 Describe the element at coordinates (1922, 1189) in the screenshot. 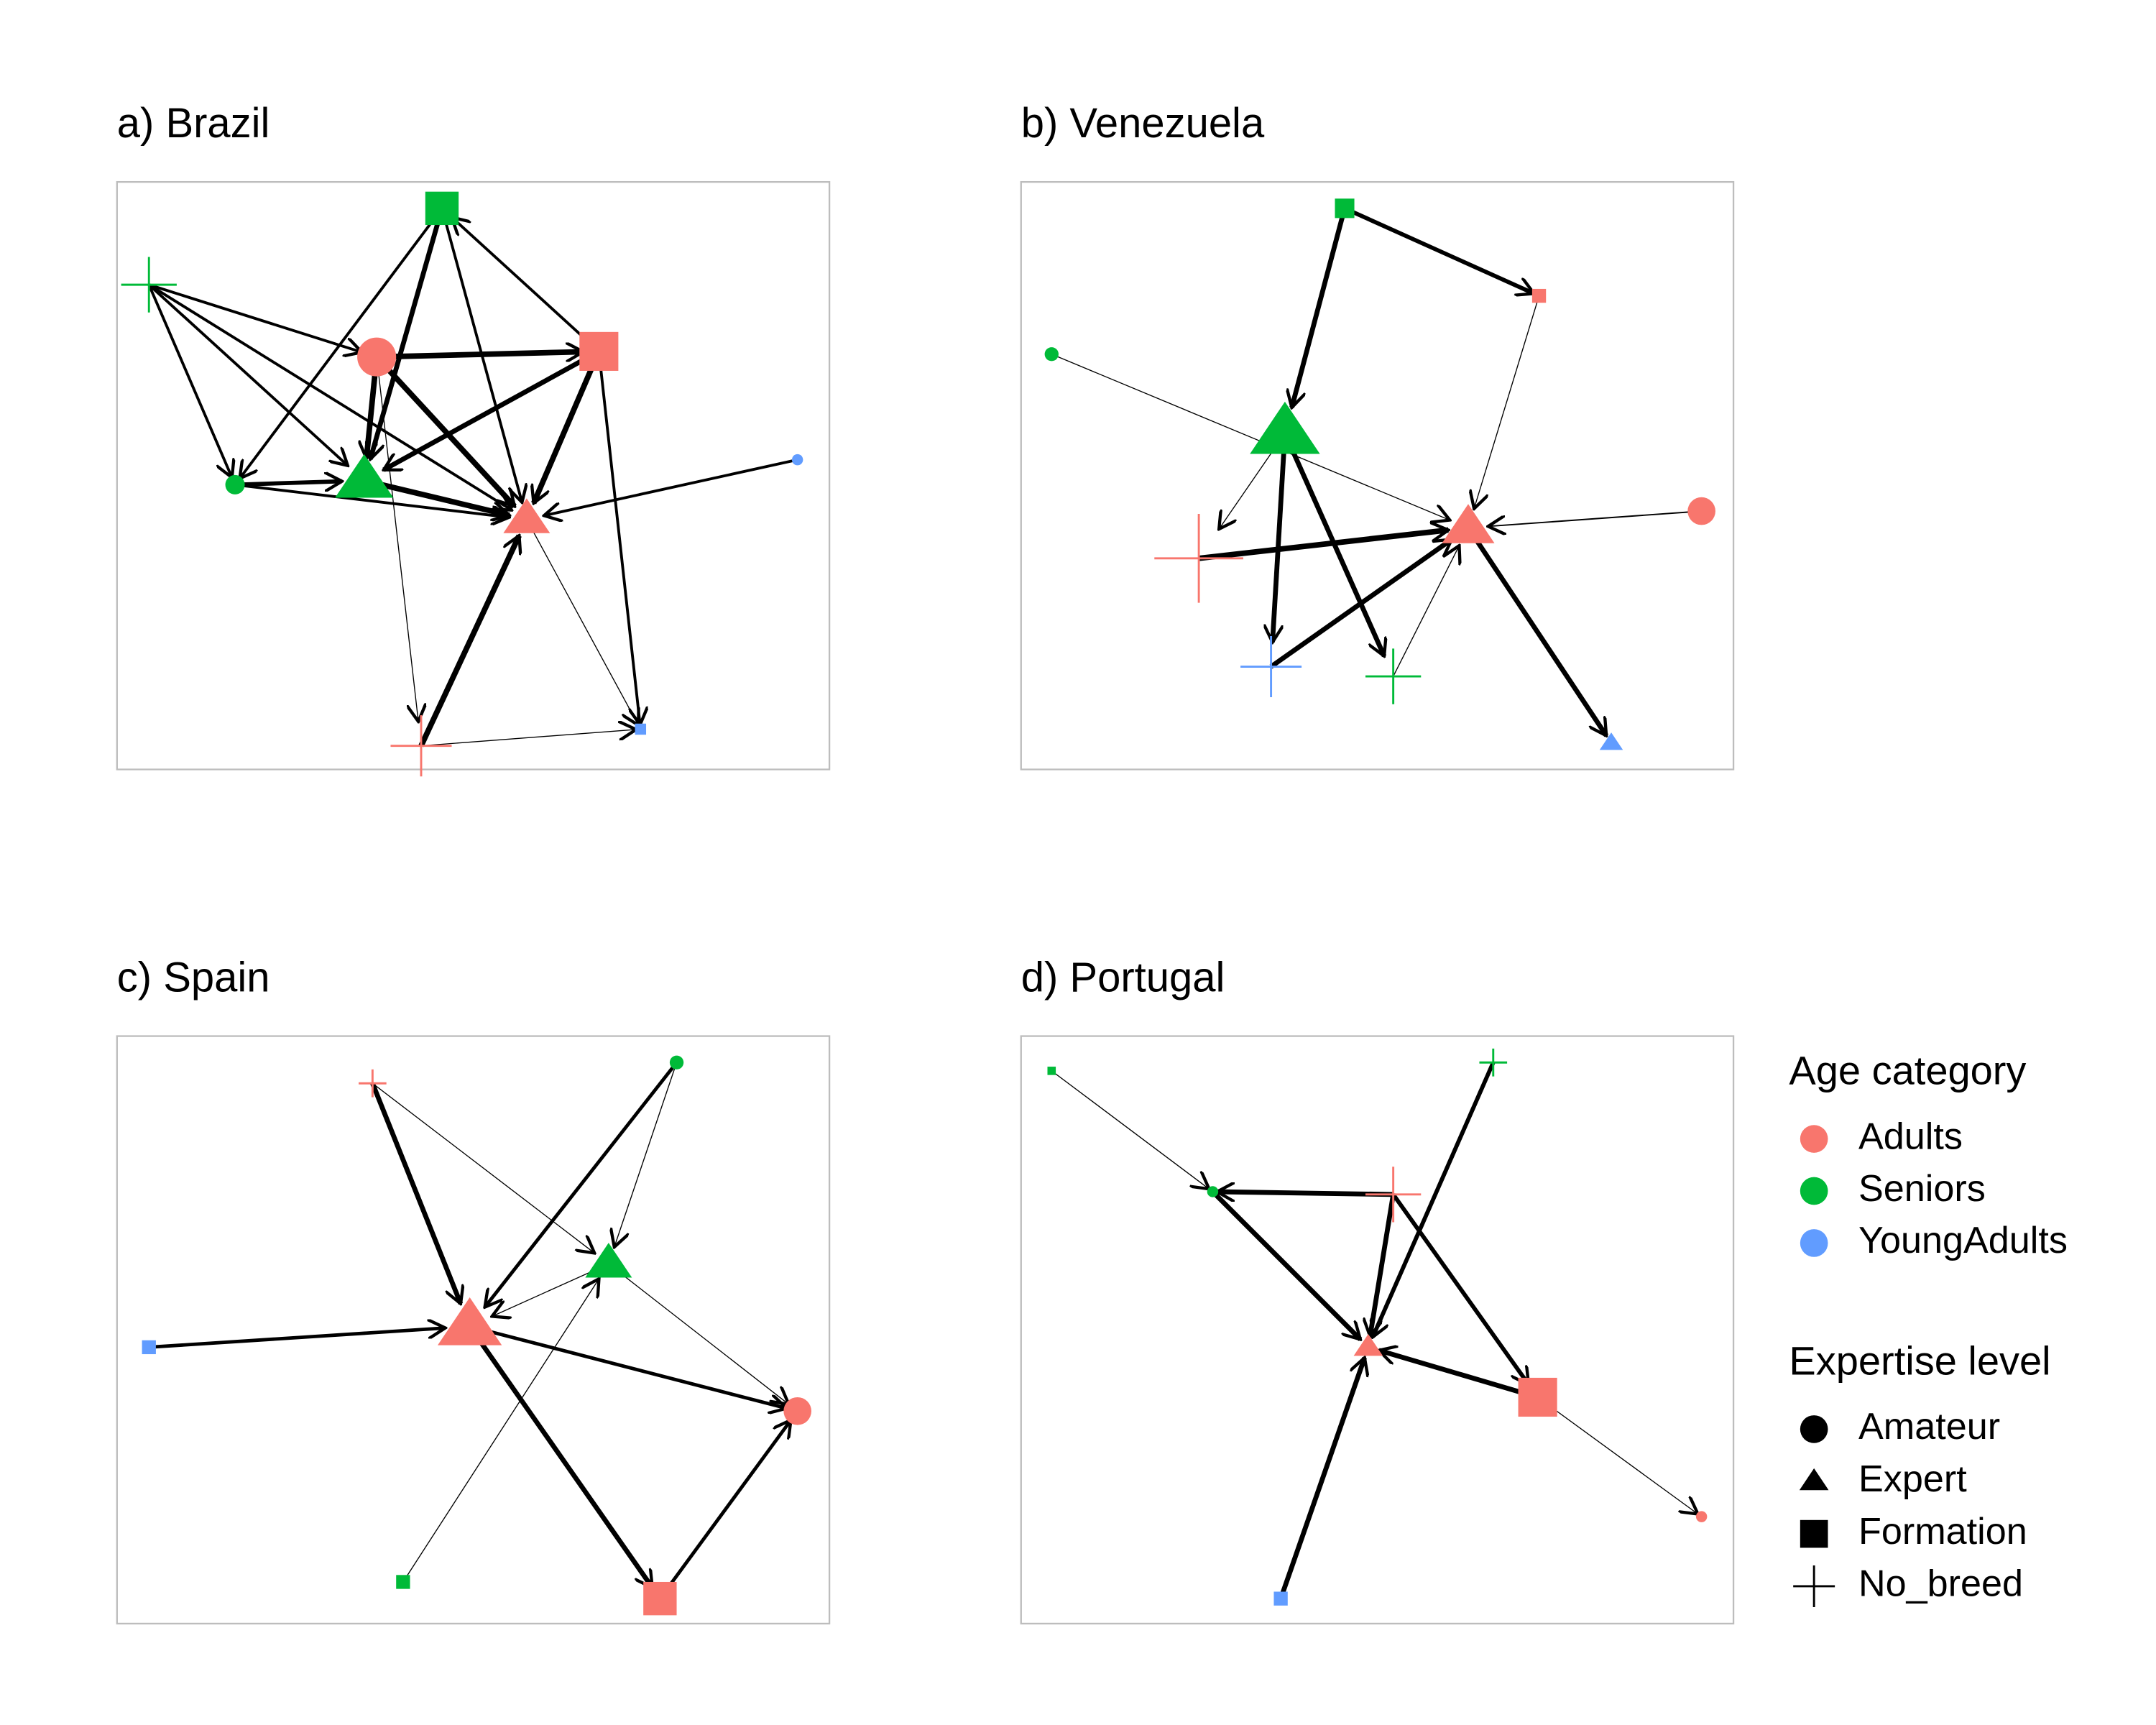

I see `legend-label: Seniors` at that location.